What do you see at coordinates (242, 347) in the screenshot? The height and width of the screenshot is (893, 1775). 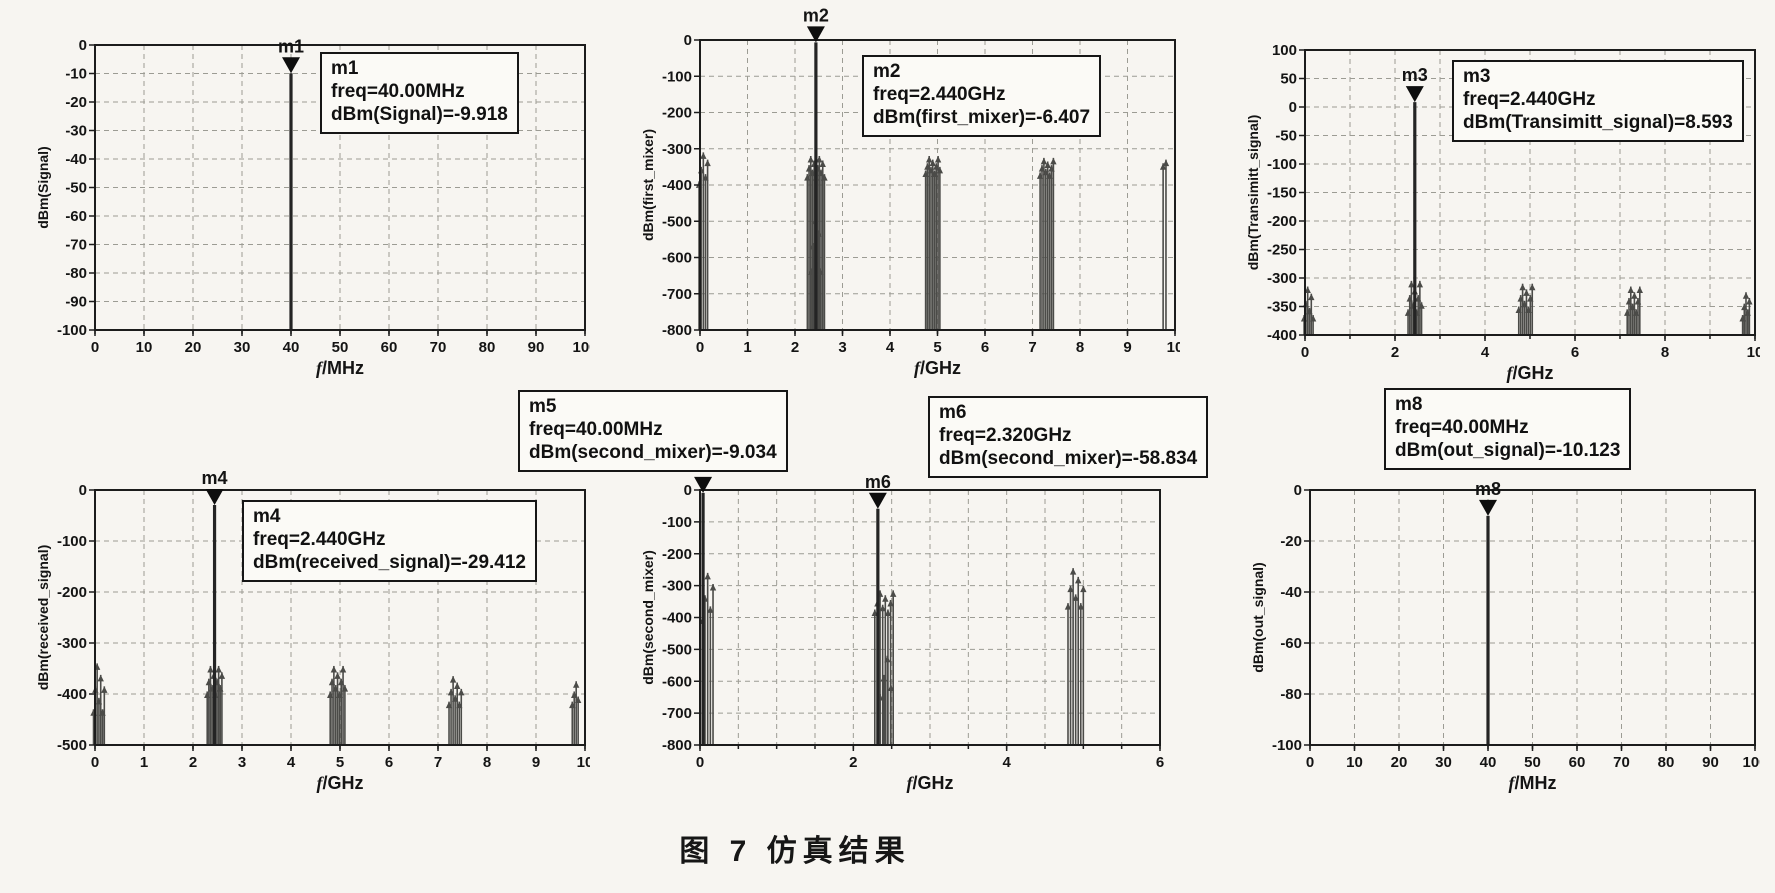 I see `x-tick-label: 30` at bounding box center [242, 347].